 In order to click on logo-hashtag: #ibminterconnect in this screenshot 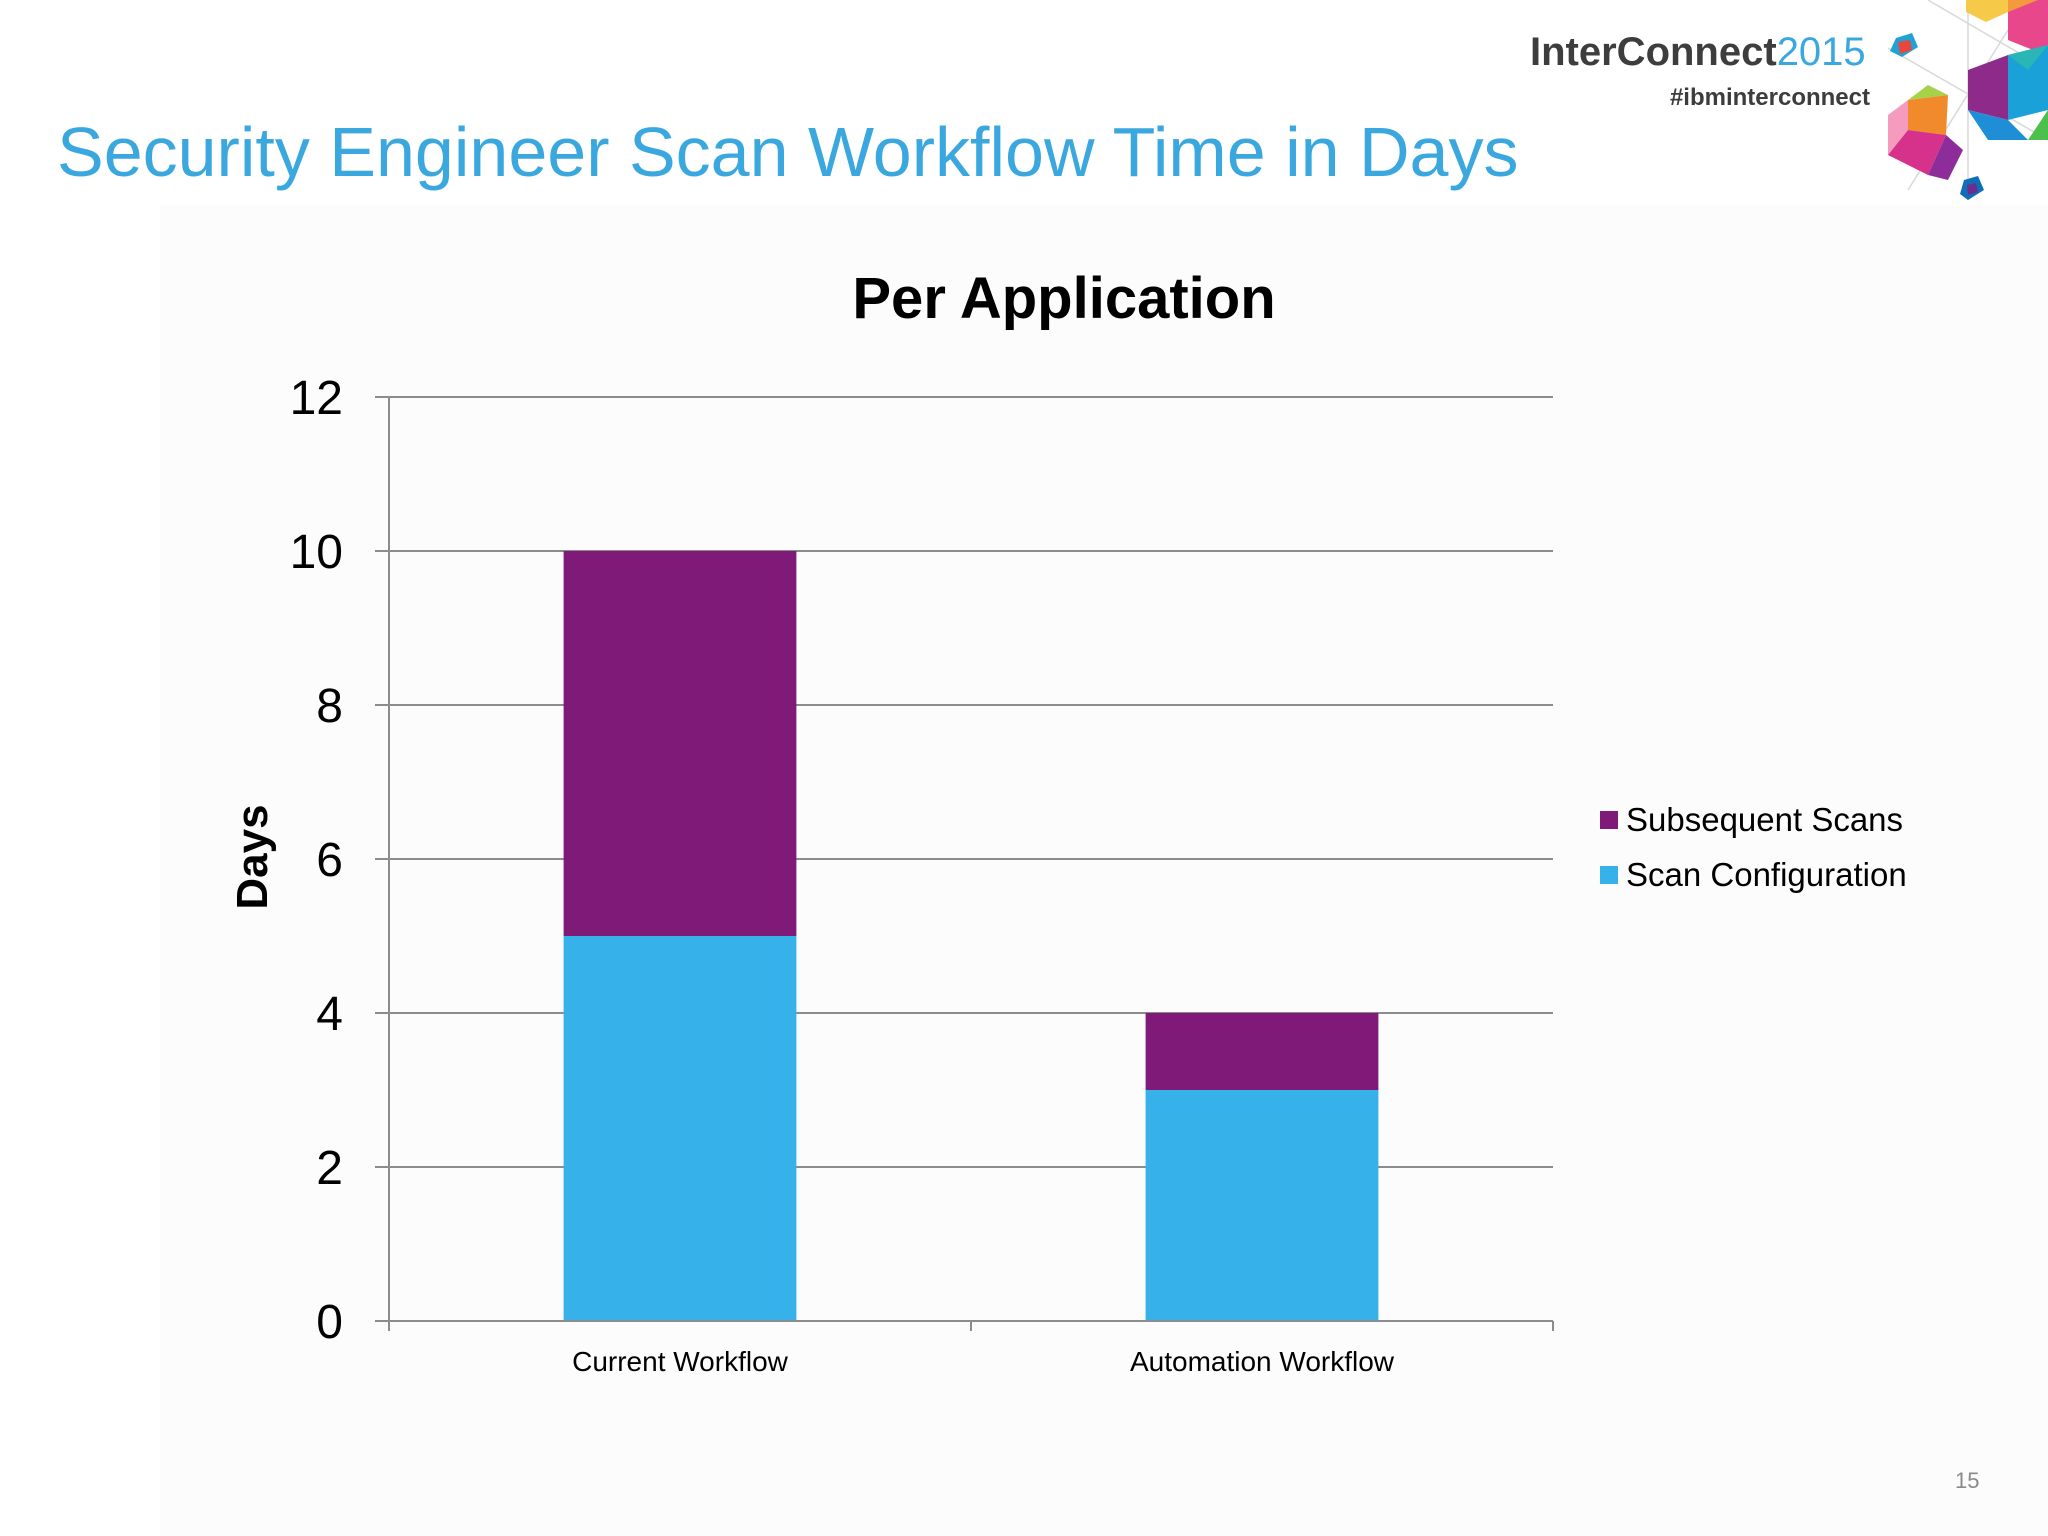, I will do `click(1769, 97)`.